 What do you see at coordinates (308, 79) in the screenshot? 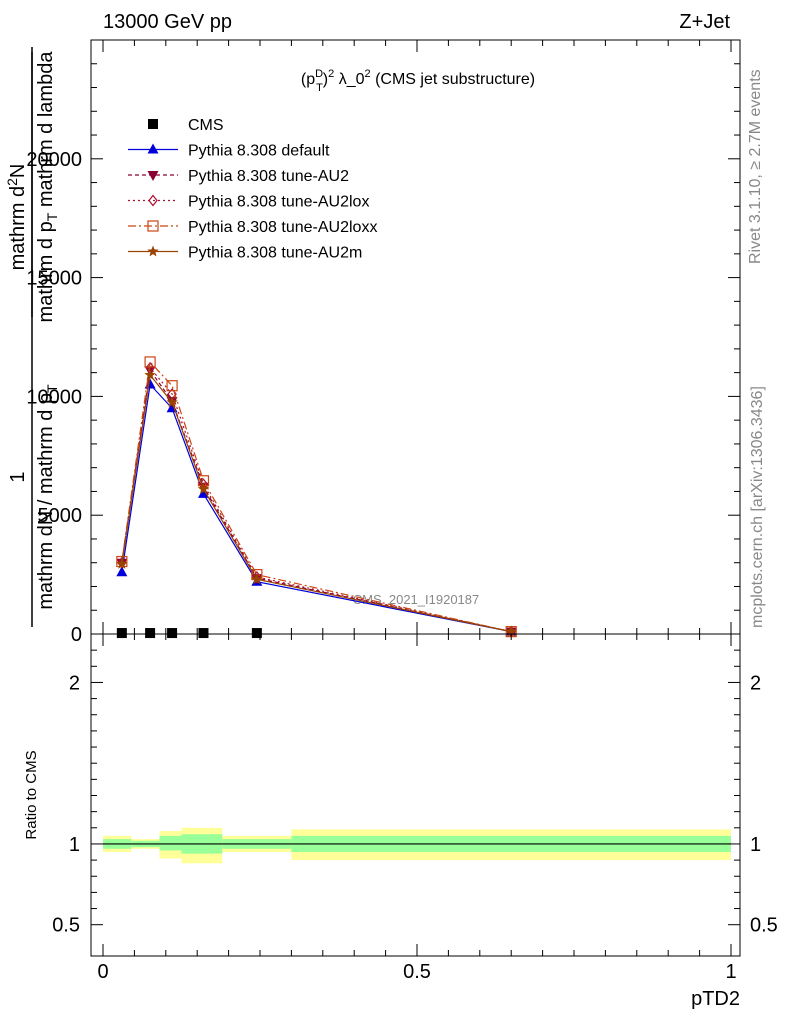
I see `title-part-a: (p` at bounding box center [308, 79].